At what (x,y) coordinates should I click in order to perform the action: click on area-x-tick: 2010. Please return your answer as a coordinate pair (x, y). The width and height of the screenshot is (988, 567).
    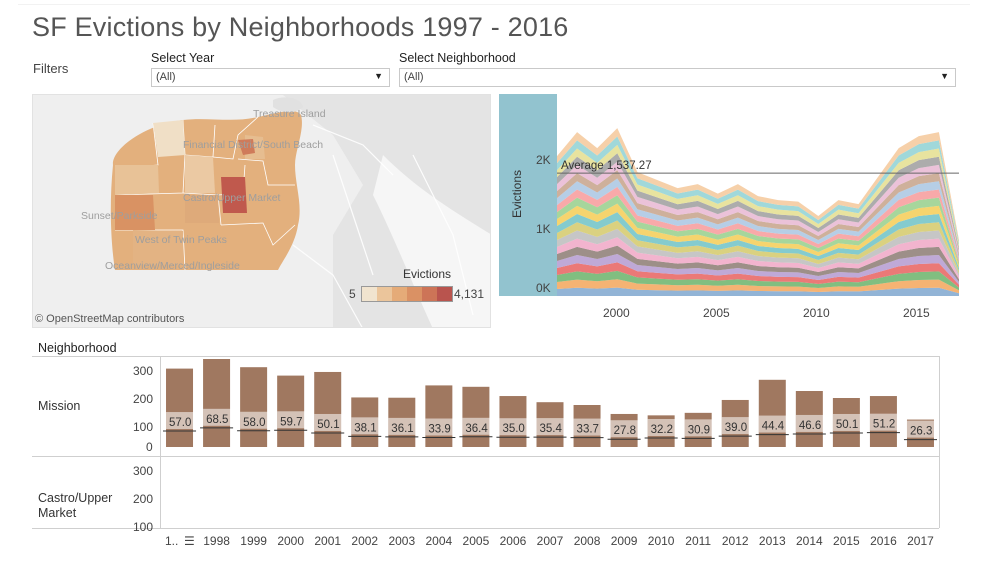
    Looking at the image, I should click on (816, 313).